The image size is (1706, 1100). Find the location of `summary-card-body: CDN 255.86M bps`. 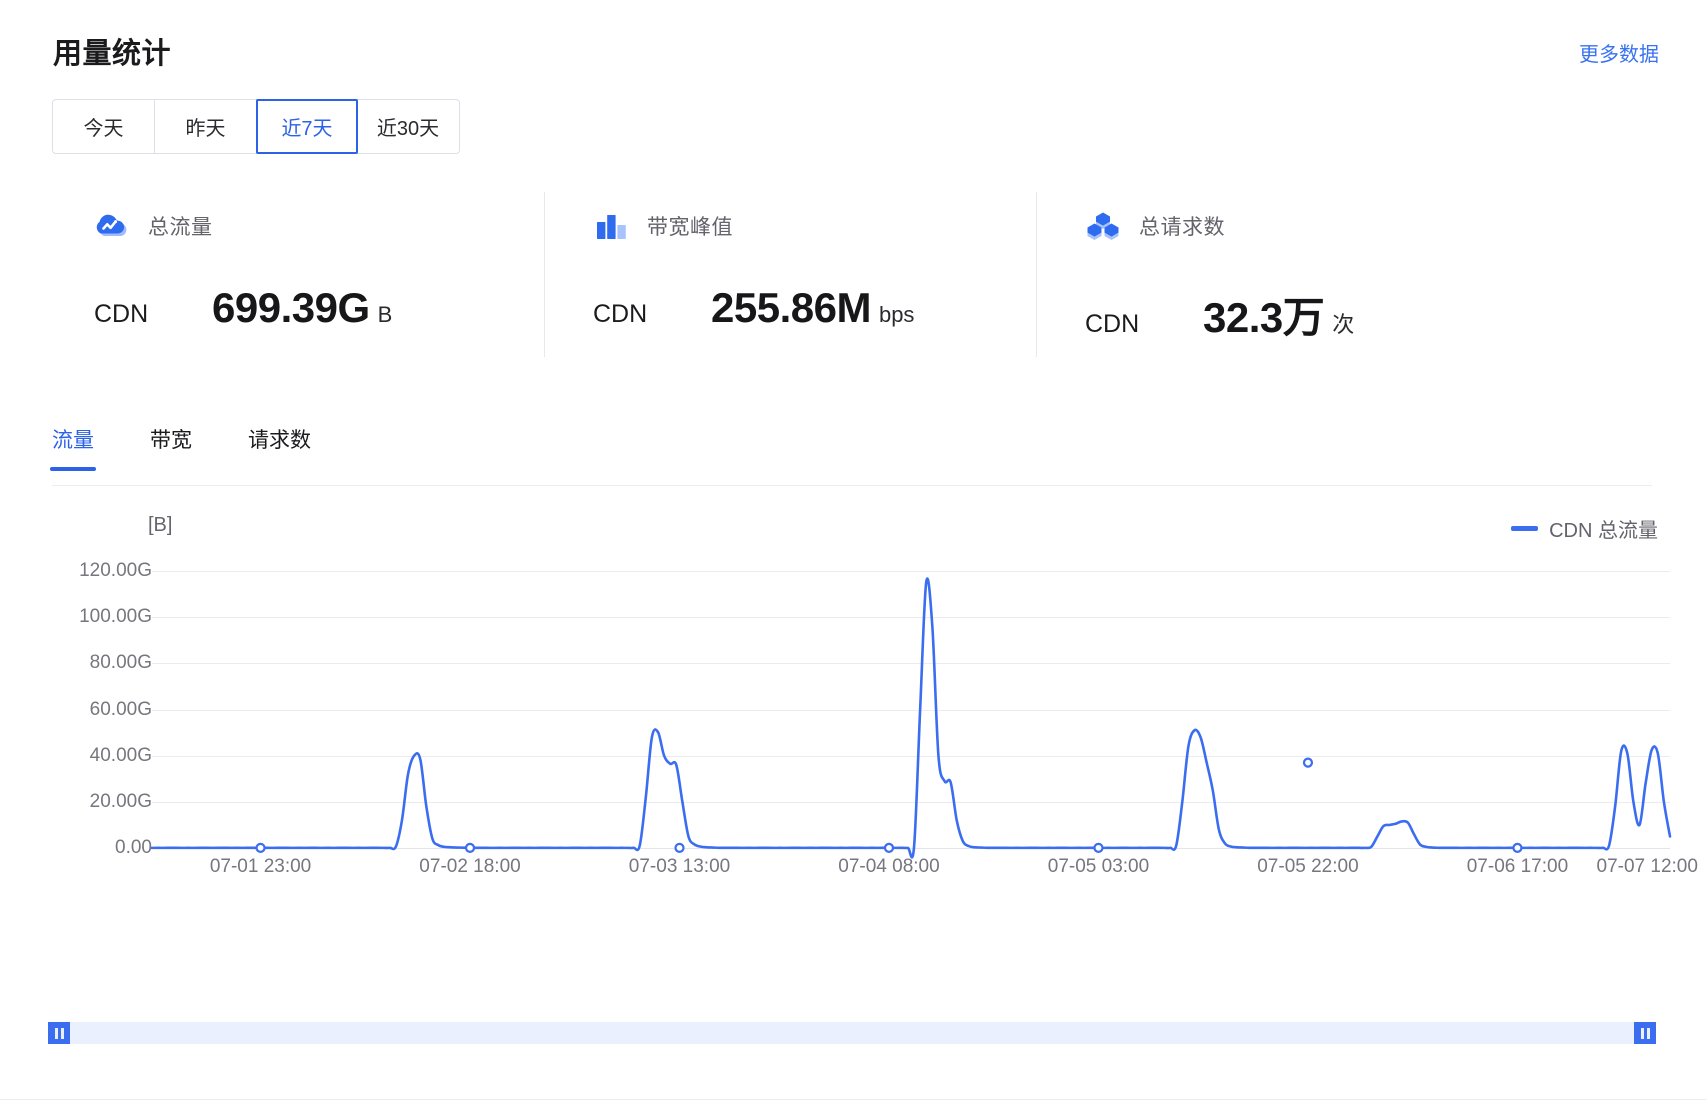

summary-card-body: CDN 255.86M bps is located at coordinates (813, 308).